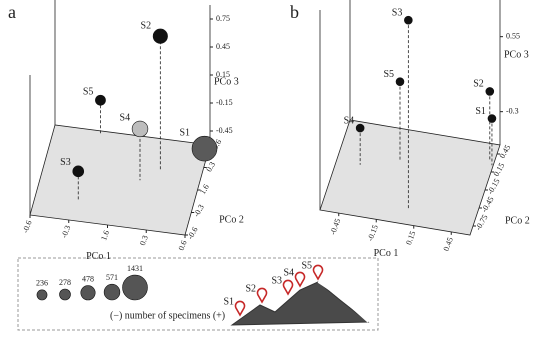 Image resolution: width=550 pixels, height=339 pixels. Describe the element at coordinates (410, 238) in the screenshot. I see `x-tick-label: 0.15` at that location.